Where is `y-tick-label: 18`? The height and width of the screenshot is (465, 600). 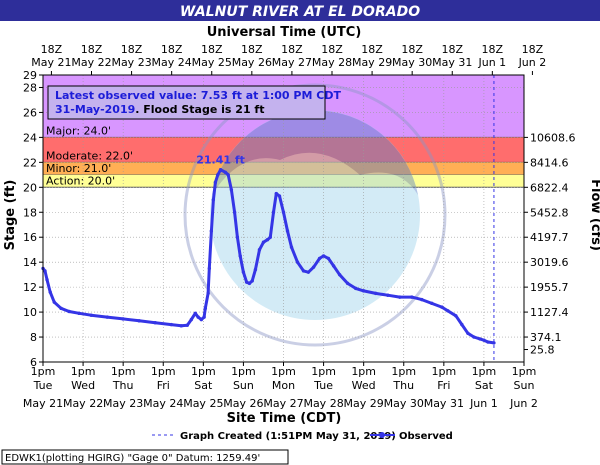 y-tick-label: 18 is located at coordinates (30, 212).